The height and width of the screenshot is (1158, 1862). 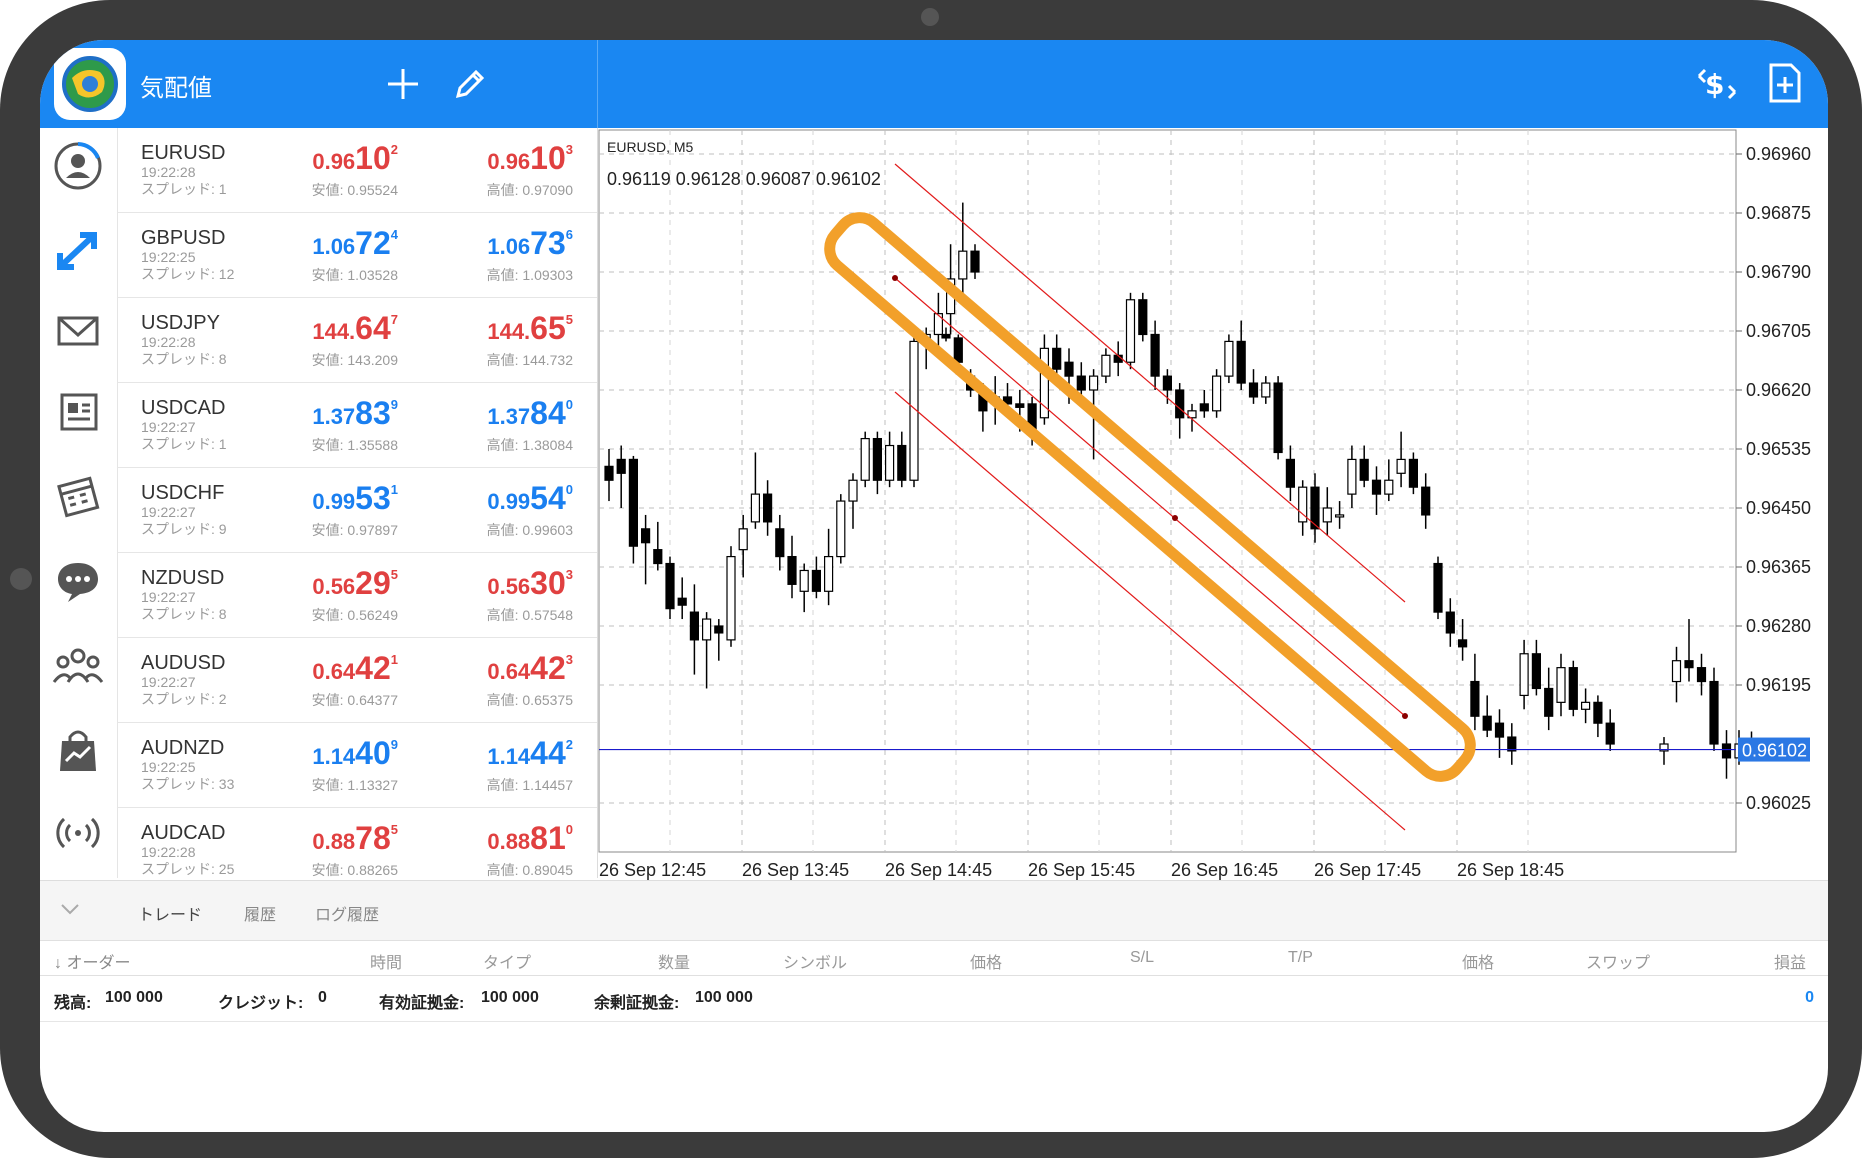 What do you see at coordinates (70, 911) in the screenshot?
I see `chevron-down-icon` at bounding box center [70, 911].